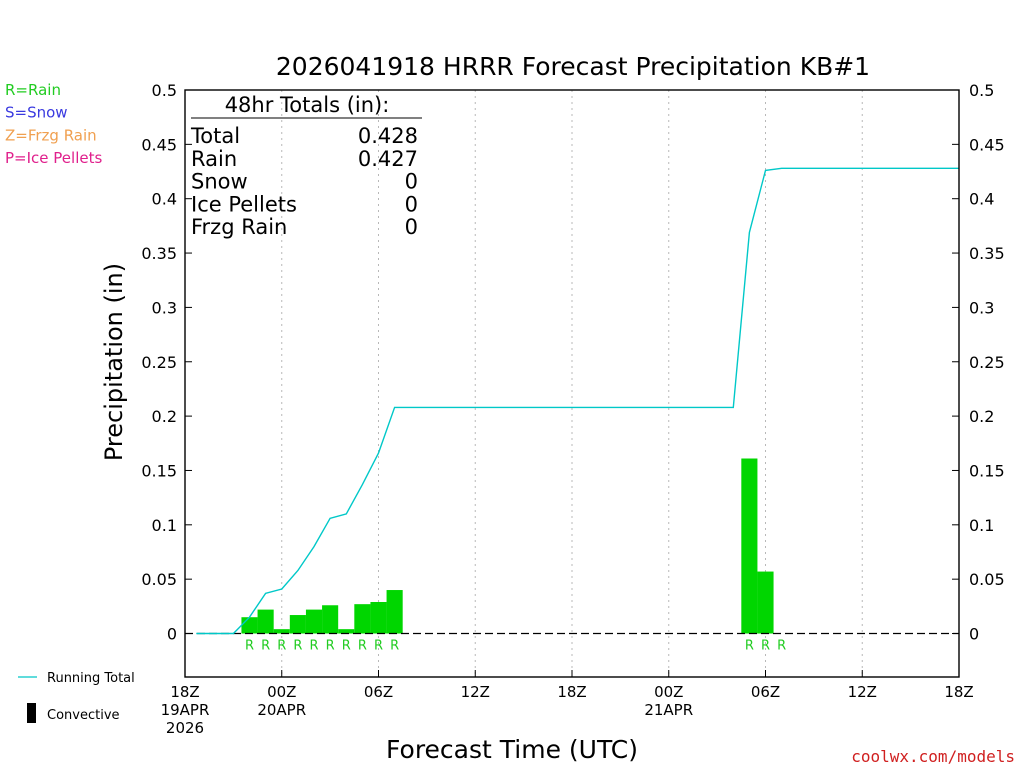 The height and width of the screenshot is (768, 1024). Describe the element at coordinates (388, 159) in the screenshot. I see `totals-row-value: 0.427` at that location.